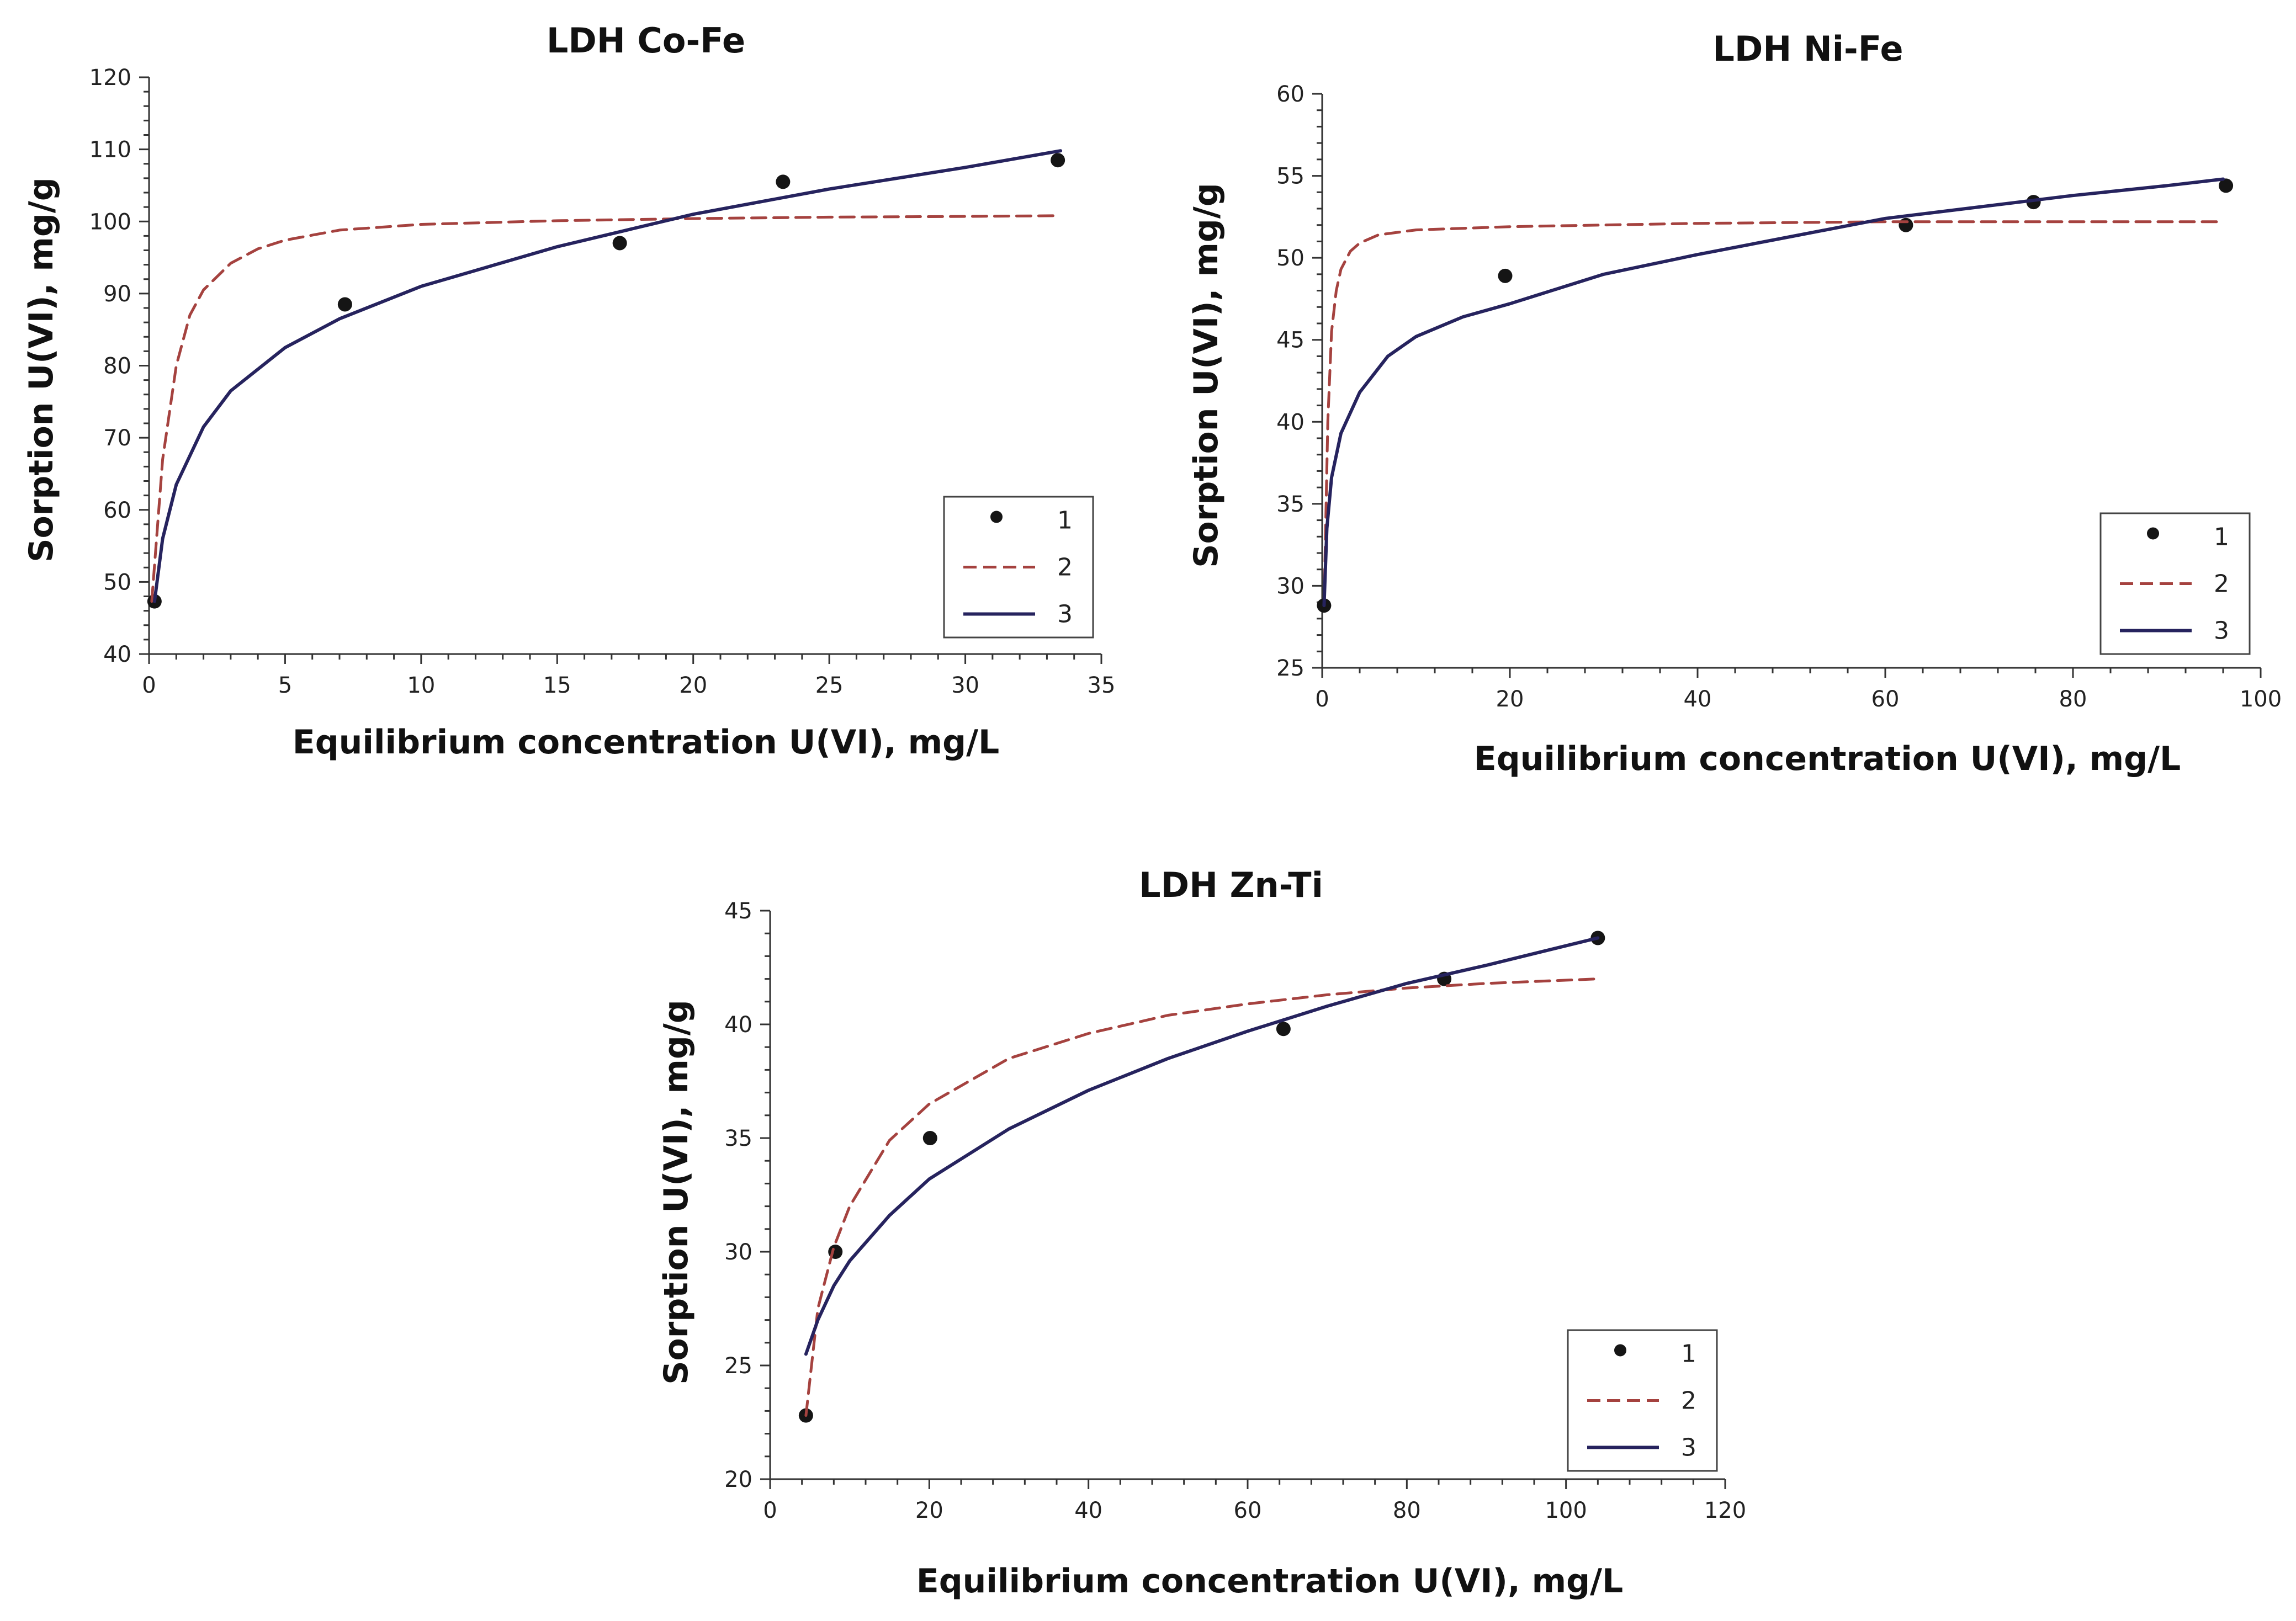 This screenshot has width=2296, height=1621. Describe the element at coordinates (1290, 176) in the screenshot. I see `y-tick-label: 55` at that location.